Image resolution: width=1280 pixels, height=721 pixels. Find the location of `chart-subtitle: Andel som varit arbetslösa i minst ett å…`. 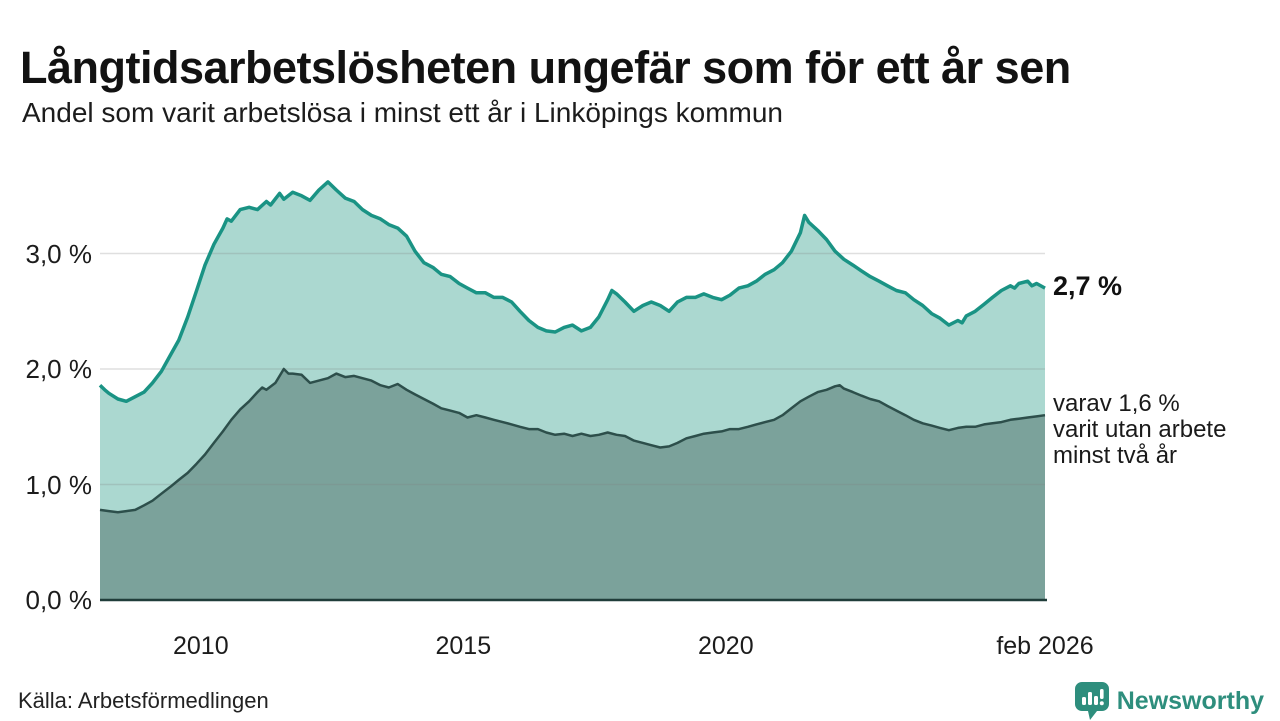

chart-subtitle: Andel som varit arbetslösa i minst ett å… is located at coordinates (402, 112).